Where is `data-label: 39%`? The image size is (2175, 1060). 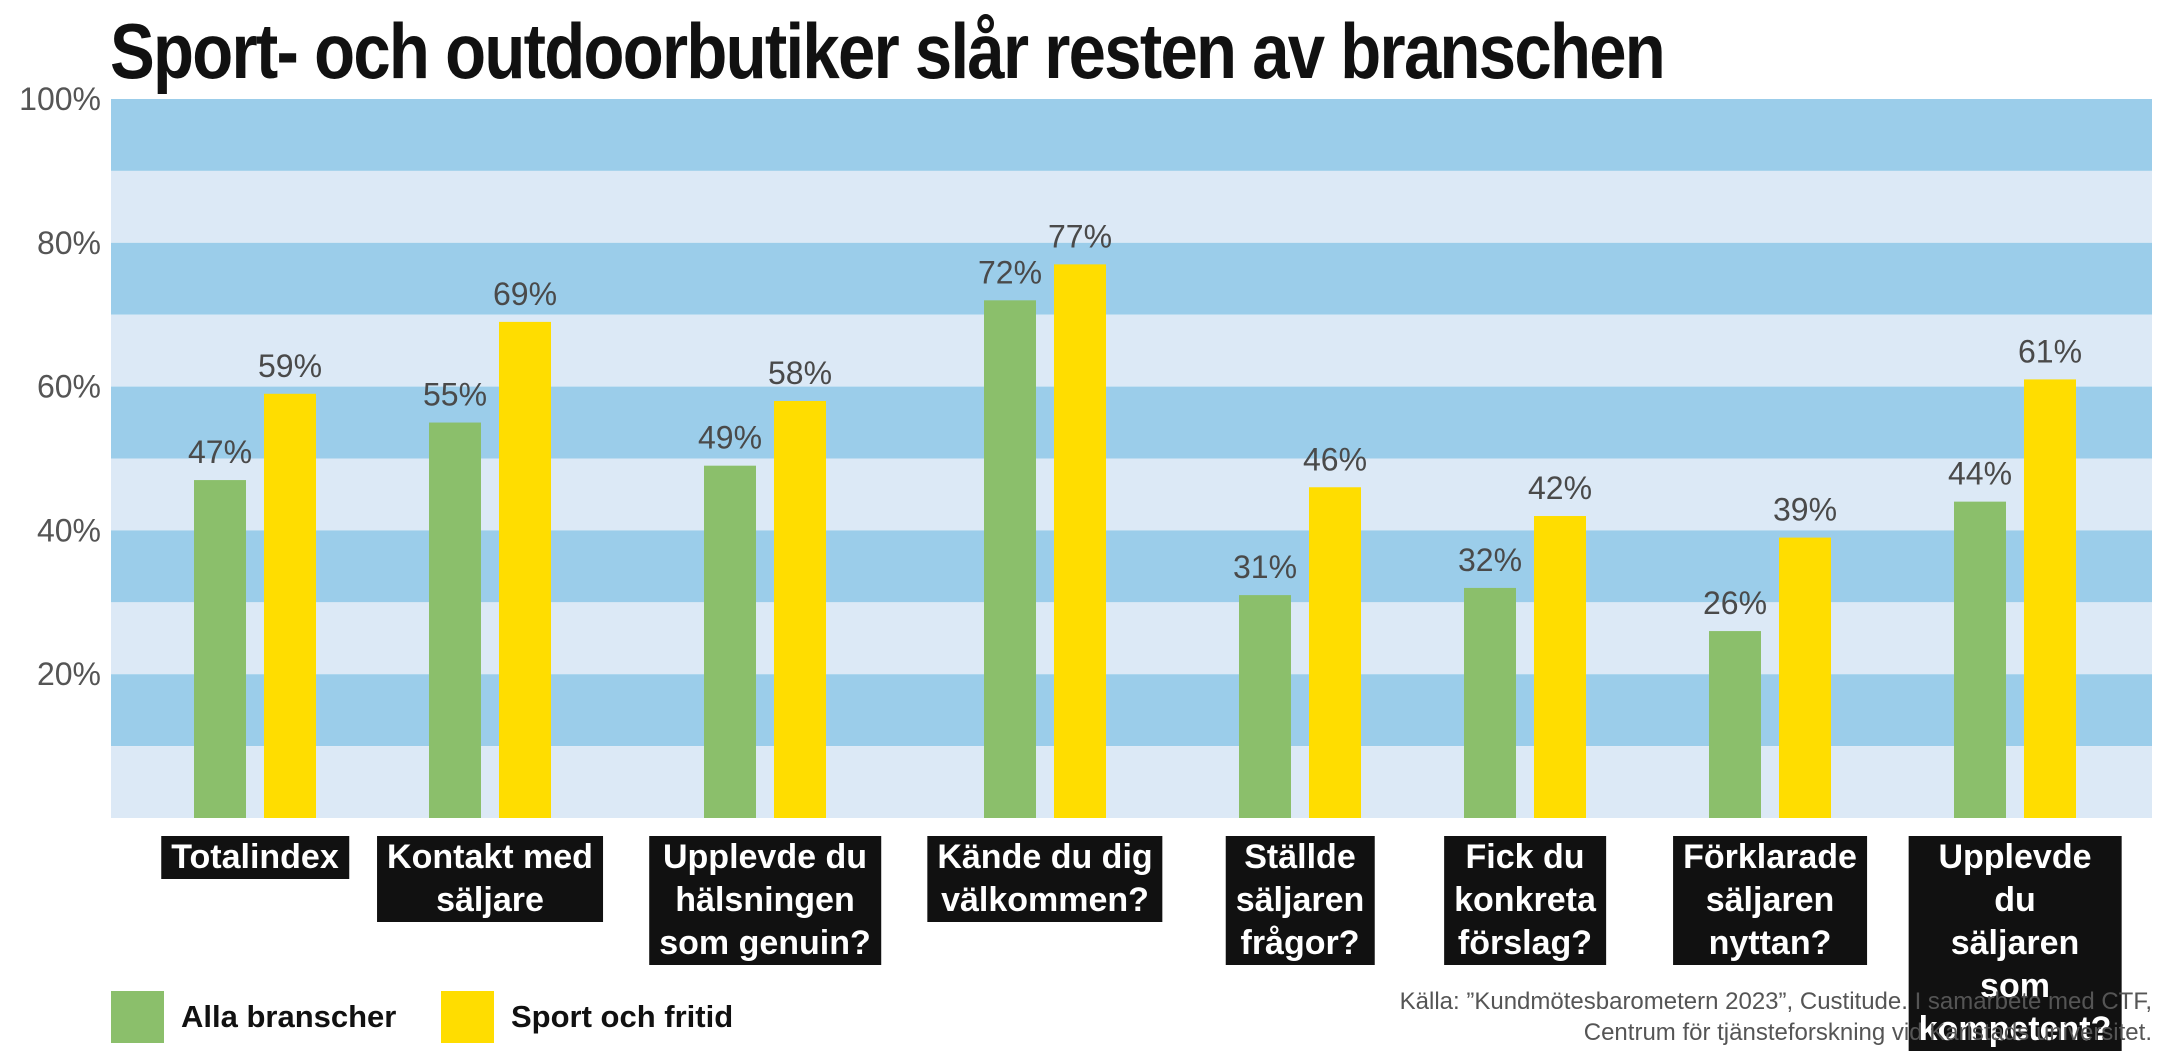 data-label: 39% is located at coordinates (1805, 510).